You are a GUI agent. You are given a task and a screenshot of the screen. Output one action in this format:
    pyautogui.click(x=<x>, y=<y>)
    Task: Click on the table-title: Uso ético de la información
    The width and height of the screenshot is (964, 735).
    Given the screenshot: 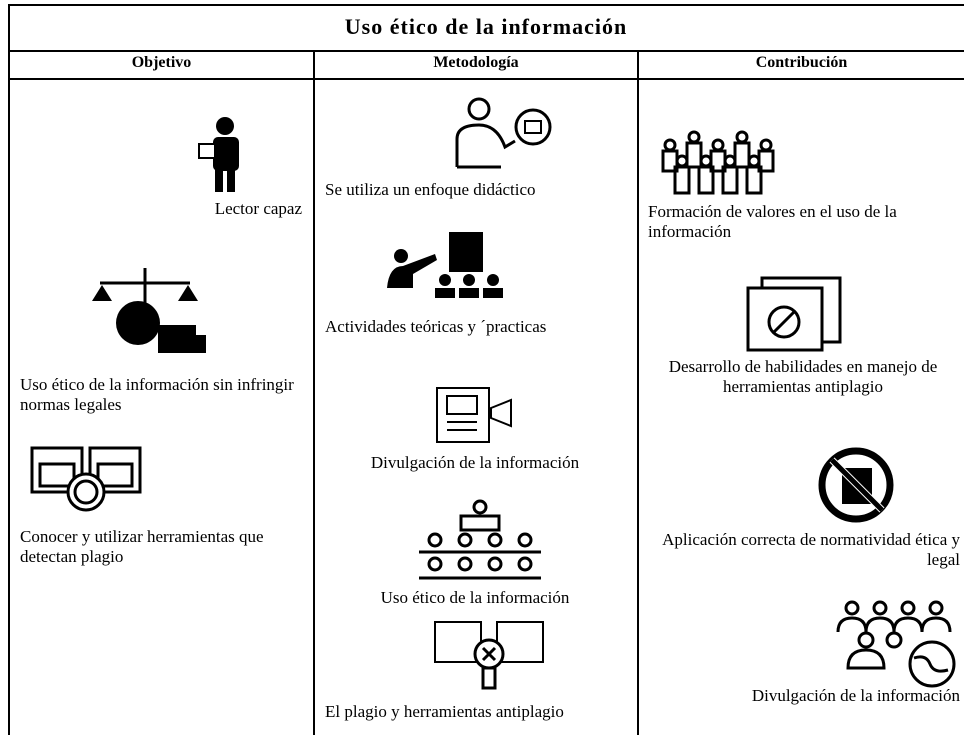 What is the action you would take?
    pyautogui.click(x=486, y=26)
    